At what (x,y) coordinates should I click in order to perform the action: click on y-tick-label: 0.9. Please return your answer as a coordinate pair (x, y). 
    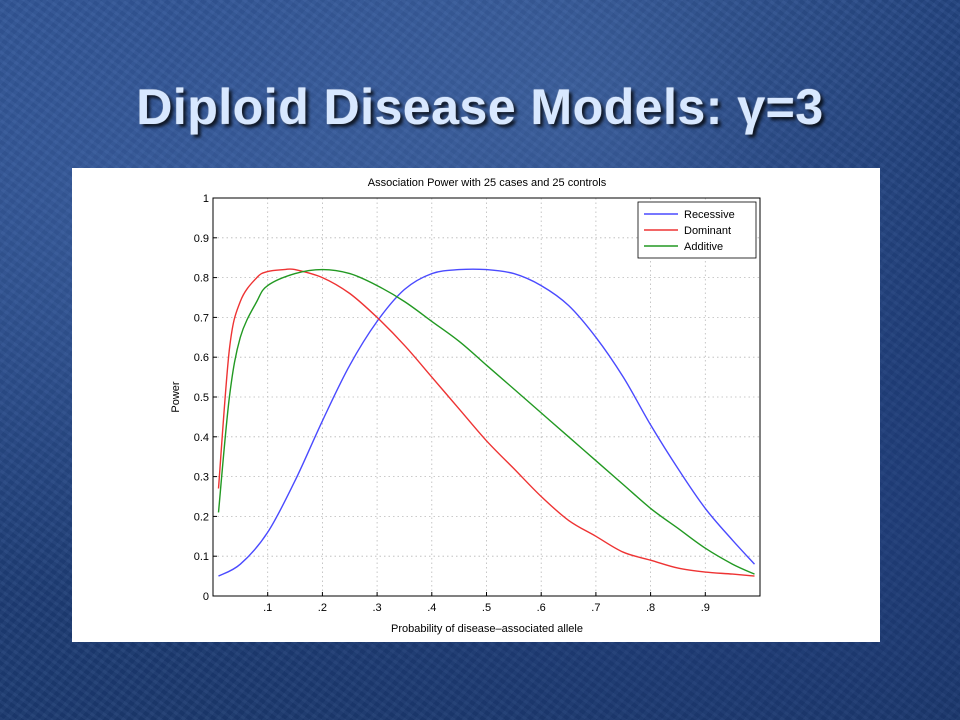
    Looking at the image, I should click on (201, 239).